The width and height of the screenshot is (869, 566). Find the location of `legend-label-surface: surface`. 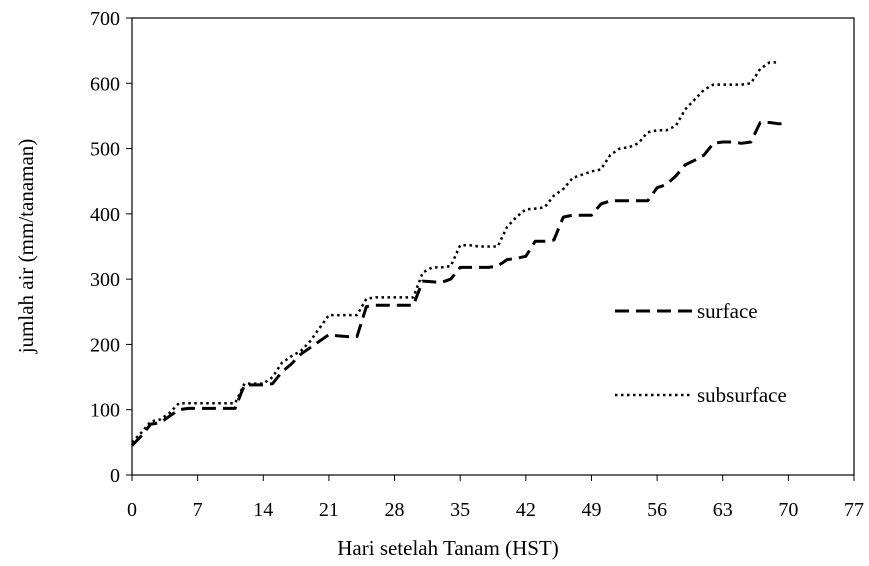

legend-label-surface: surface is located at coordinates (727, 311).